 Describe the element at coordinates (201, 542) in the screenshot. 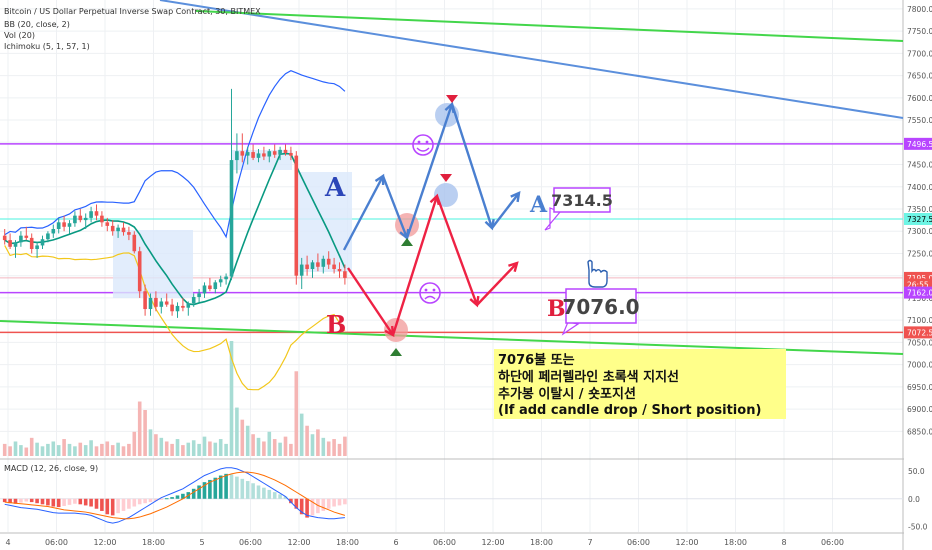

I see `time-tick-label: 5` at that location.